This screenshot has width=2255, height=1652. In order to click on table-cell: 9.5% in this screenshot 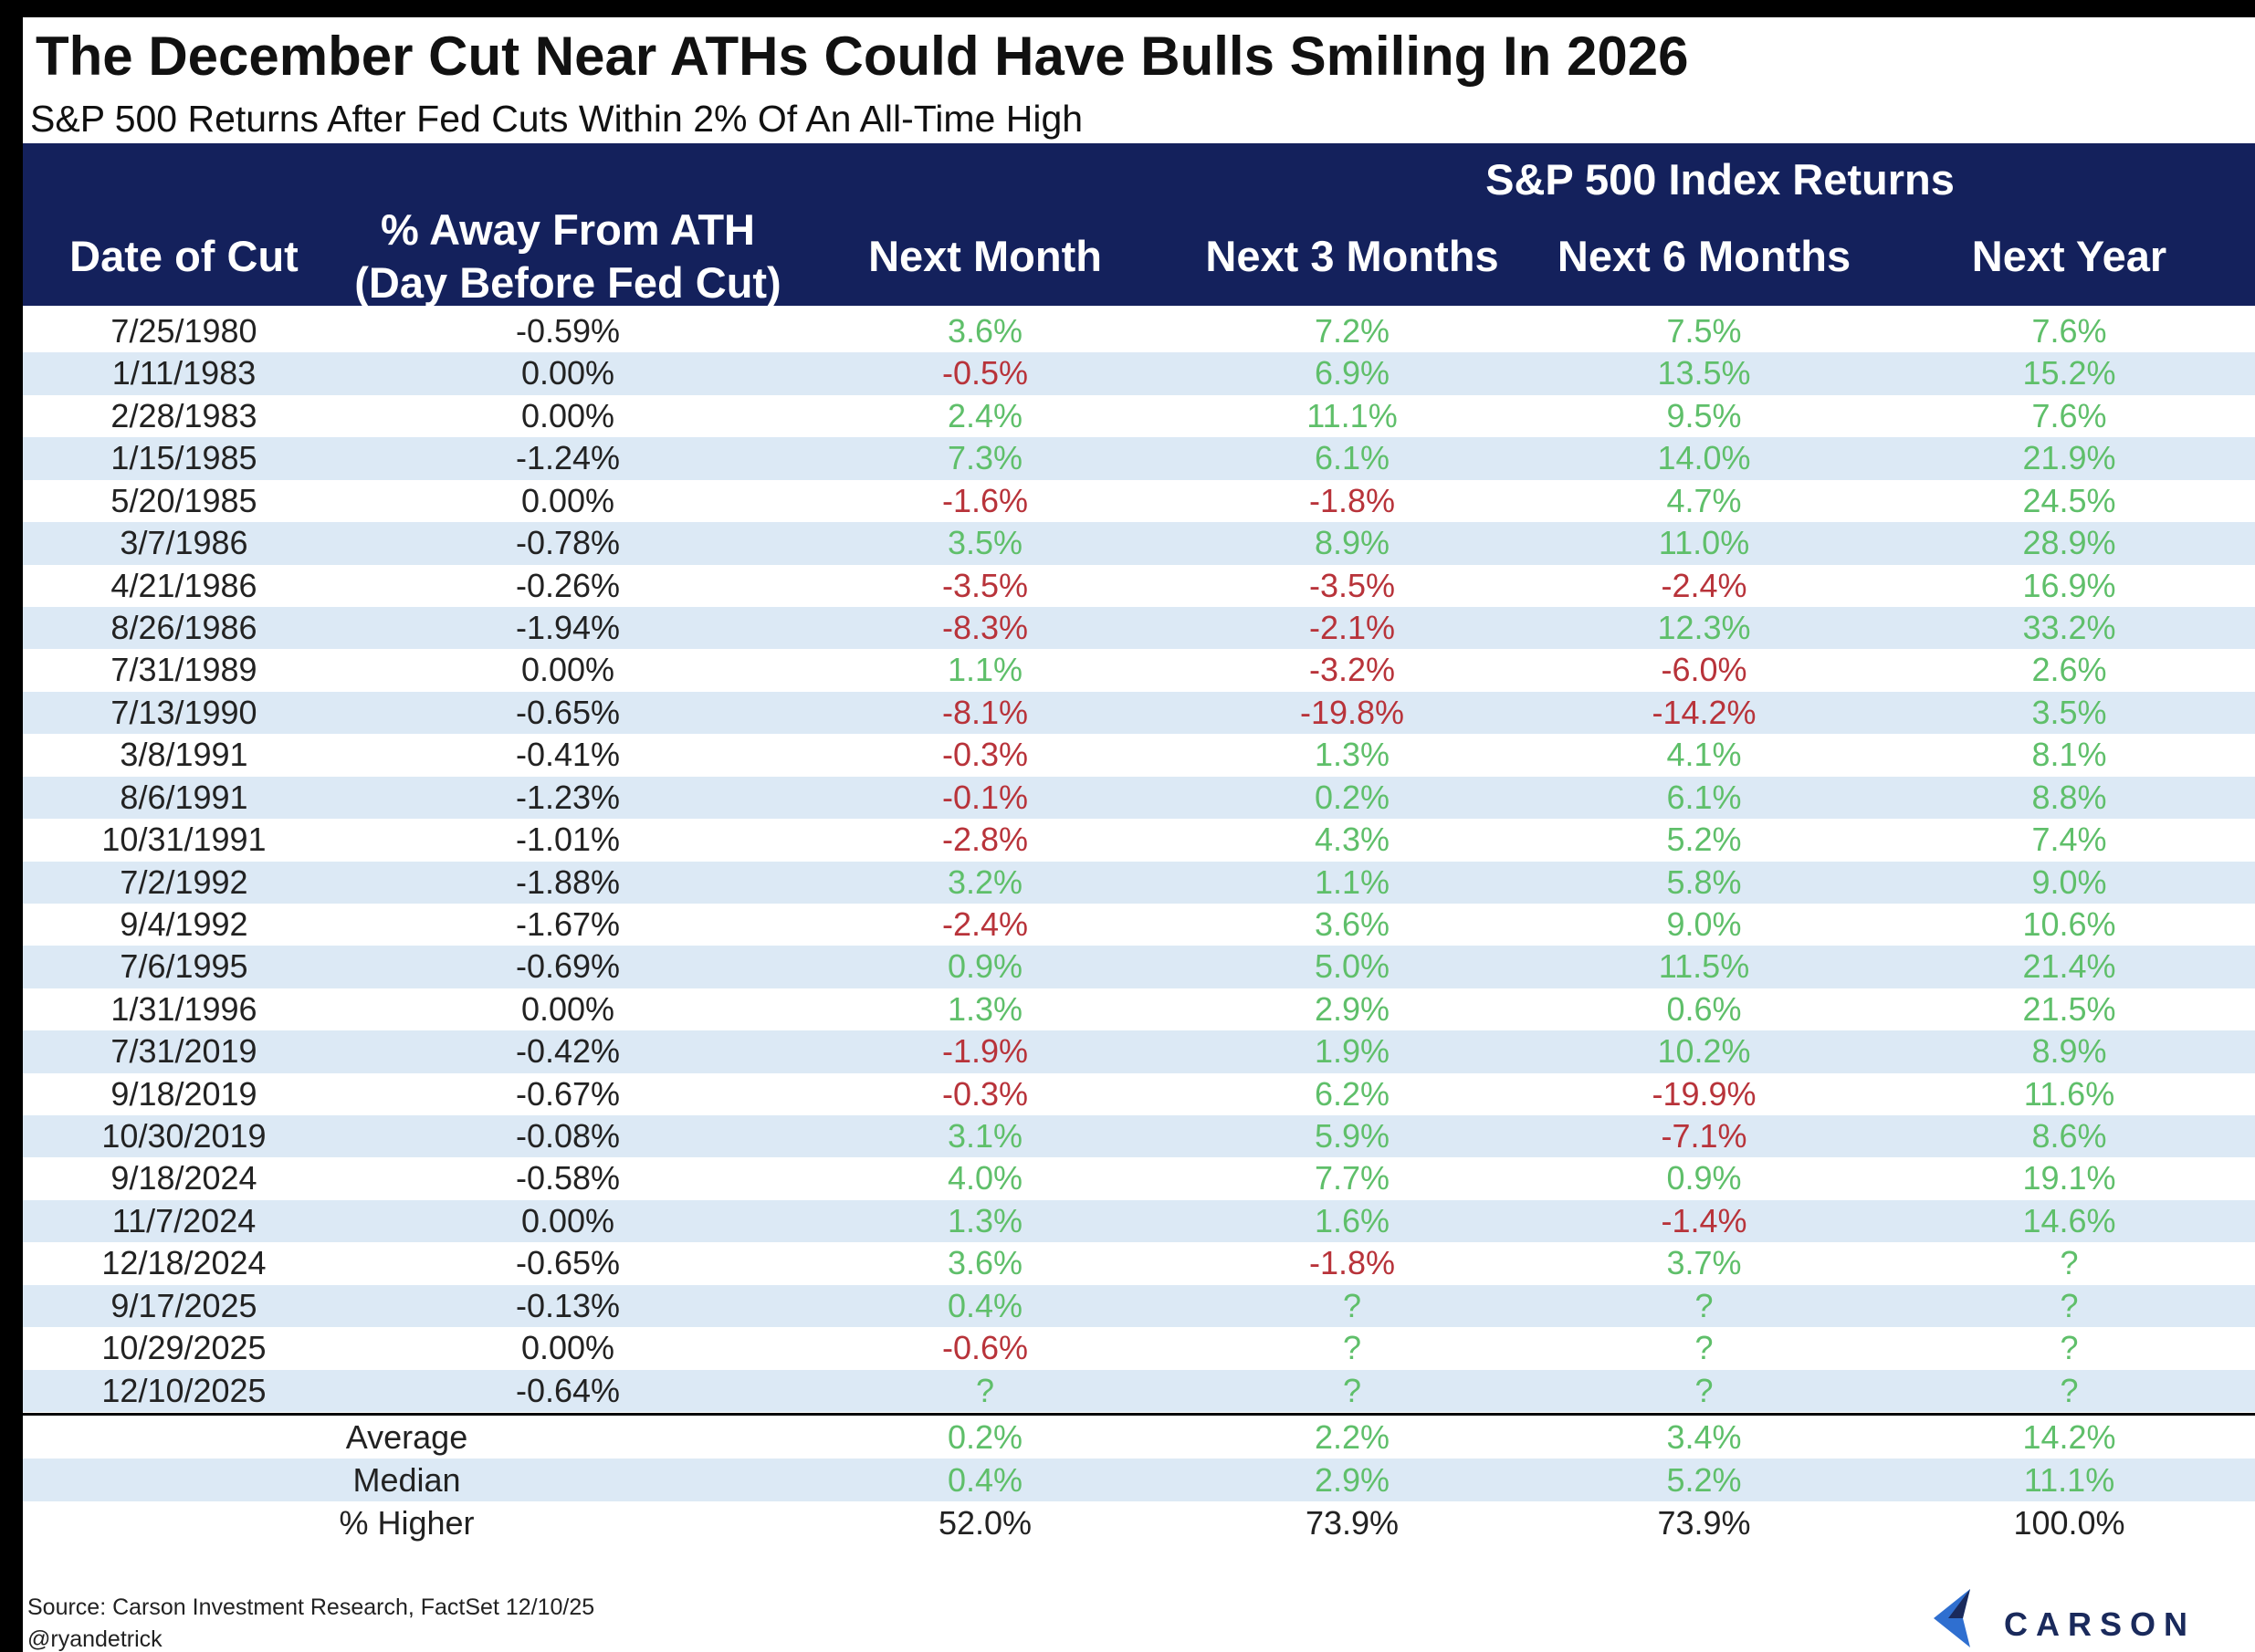, I will do `click(1704, 415)`.